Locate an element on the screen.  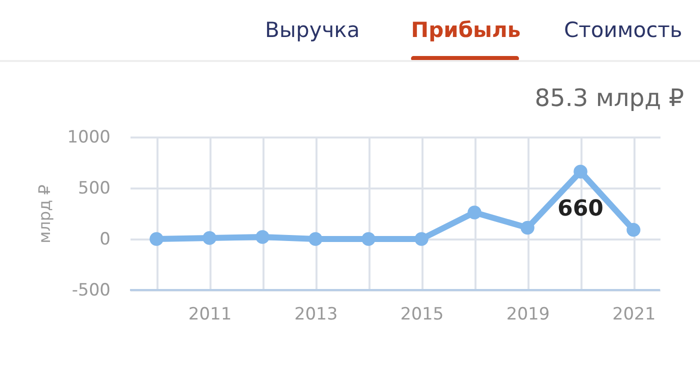
x-tick-label: 2015 is located at coordinates (422, 314).